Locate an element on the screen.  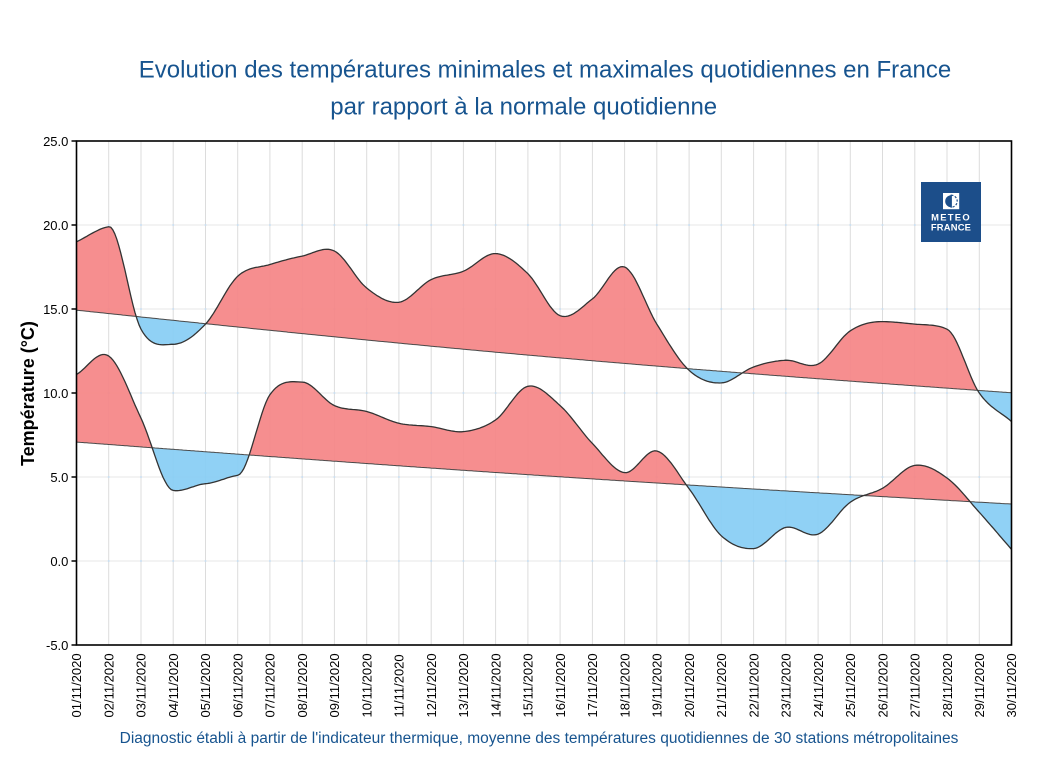
svg-text: 21/11/2020 is located at coordinates (721, 685).